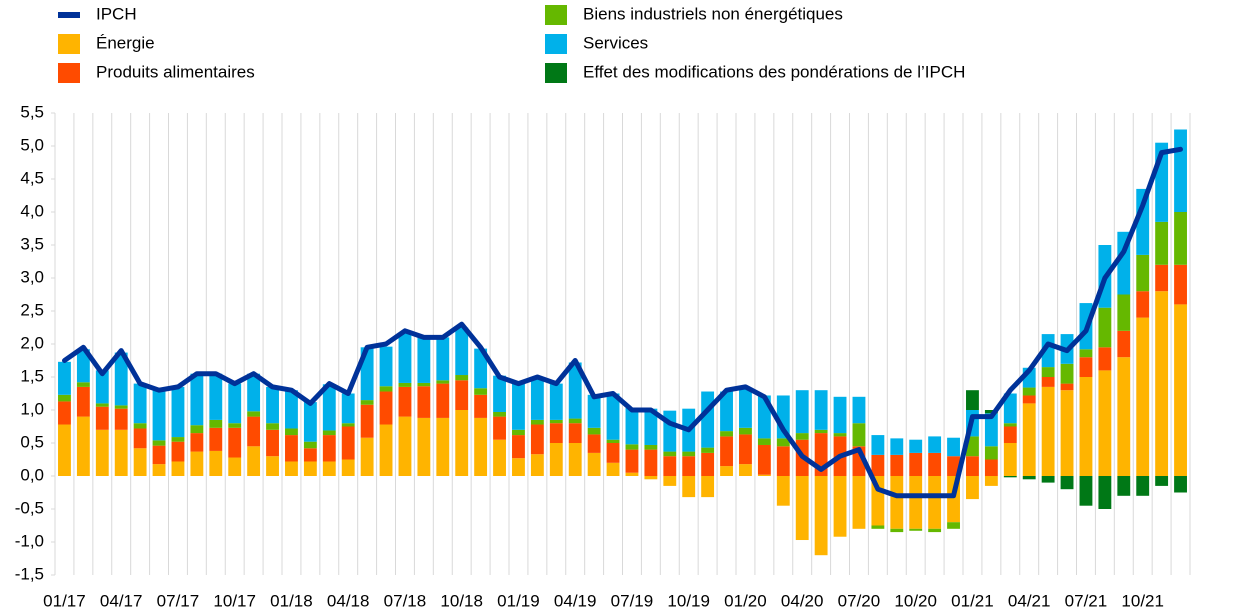 The width and height of the screenshot is (1240, 616). I want to click on y-tick-label: 4,0, so click(32, 210).